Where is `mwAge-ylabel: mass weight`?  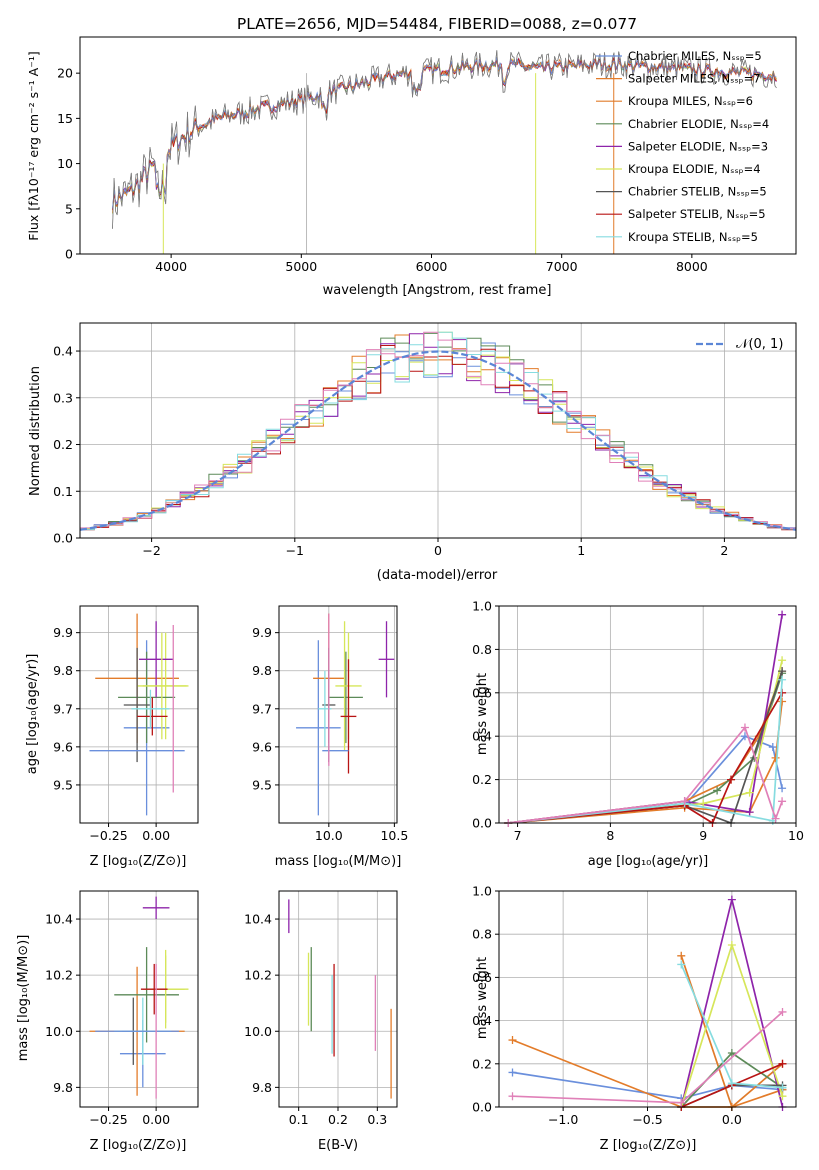 mwAge-ylabel: mass weight is located at coordinates (482, 714).